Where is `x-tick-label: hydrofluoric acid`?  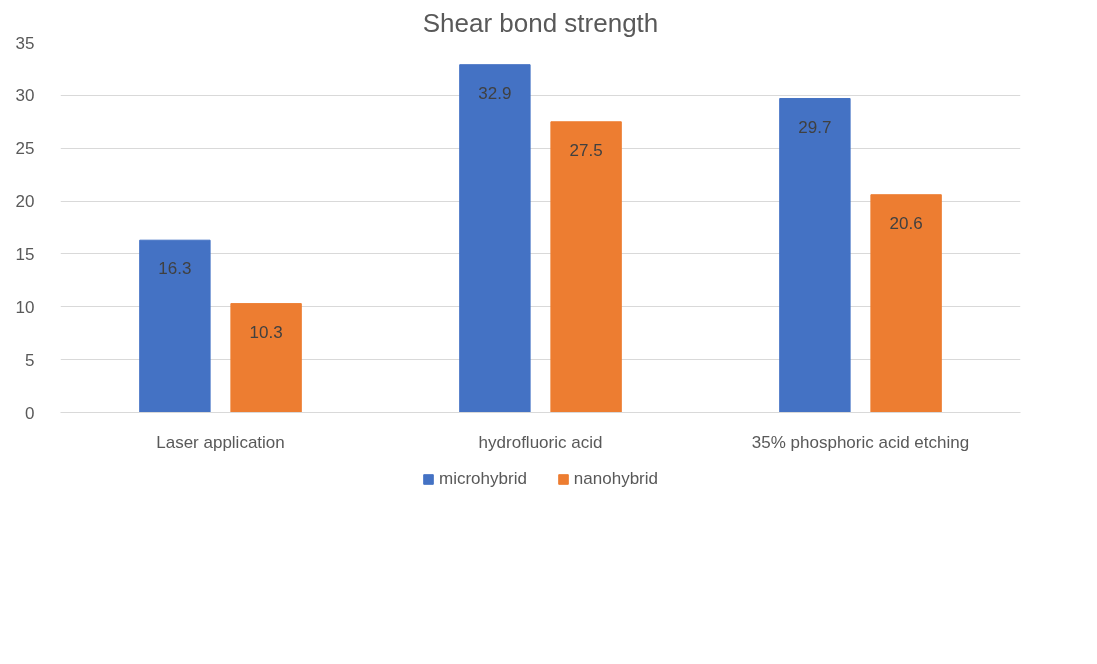 x-tick-label: hydrofluoric acid is located at coordinates (540, 442).